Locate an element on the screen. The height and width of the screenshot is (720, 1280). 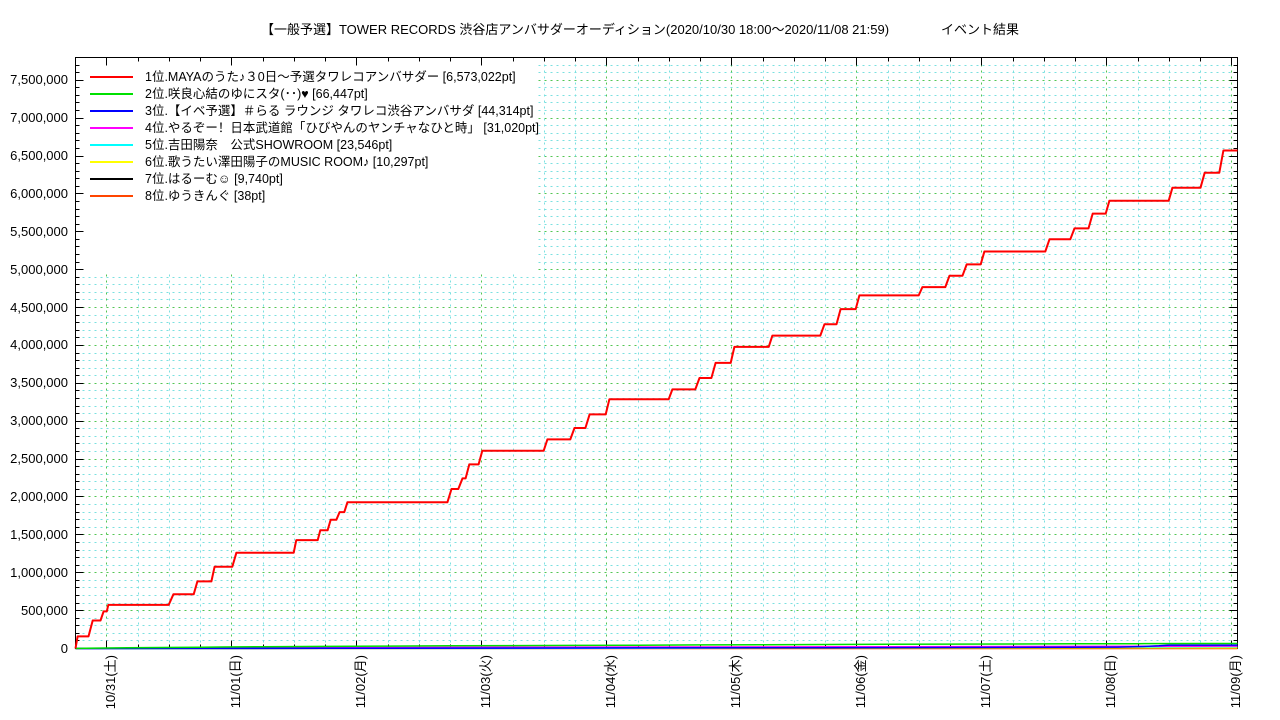
y-tick-label: 3,000,000 is located at coordinates (39, 421).